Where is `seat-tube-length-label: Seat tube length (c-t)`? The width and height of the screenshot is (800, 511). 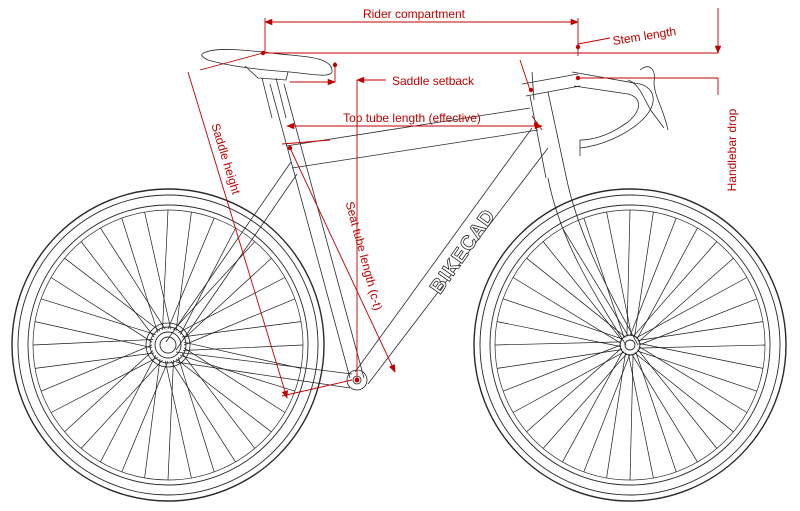 seat-tube-length-label: Seat tube length (c-t) is located at coordinates (364, 256).